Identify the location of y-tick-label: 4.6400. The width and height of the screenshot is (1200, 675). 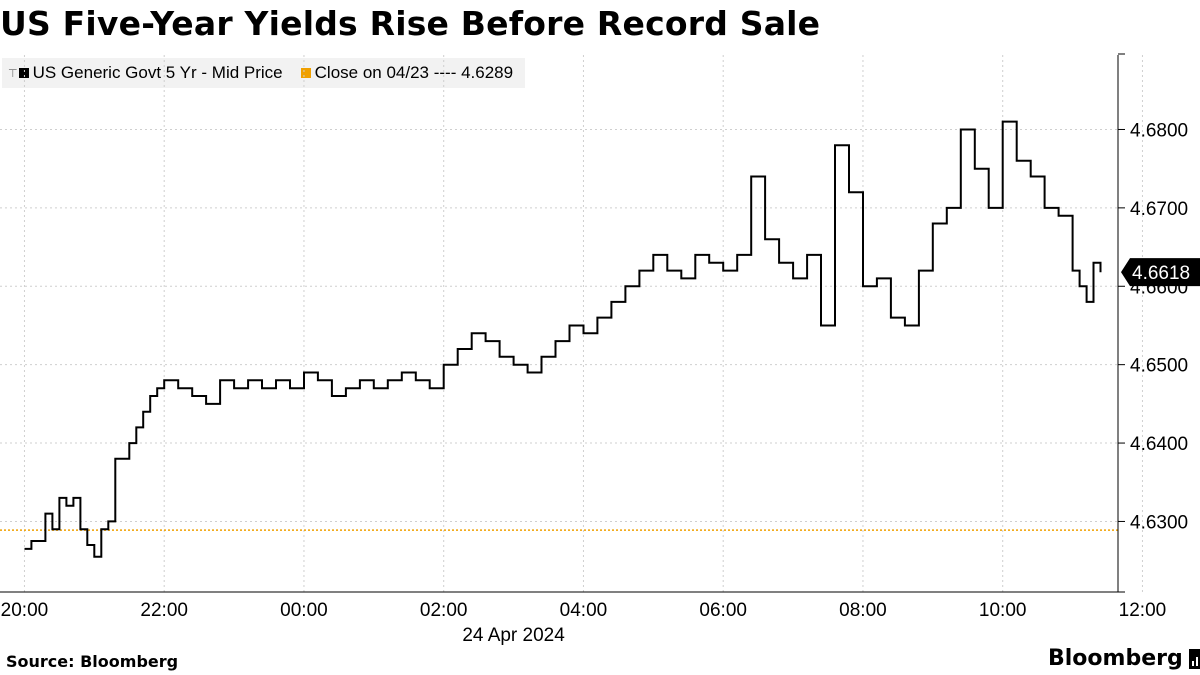
(1159, 444).